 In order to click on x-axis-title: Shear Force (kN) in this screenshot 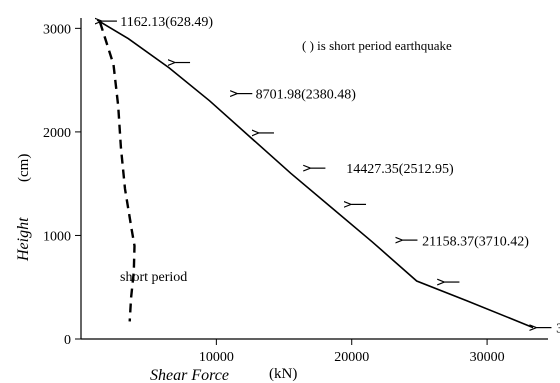, I will do `click(223, 374)`.